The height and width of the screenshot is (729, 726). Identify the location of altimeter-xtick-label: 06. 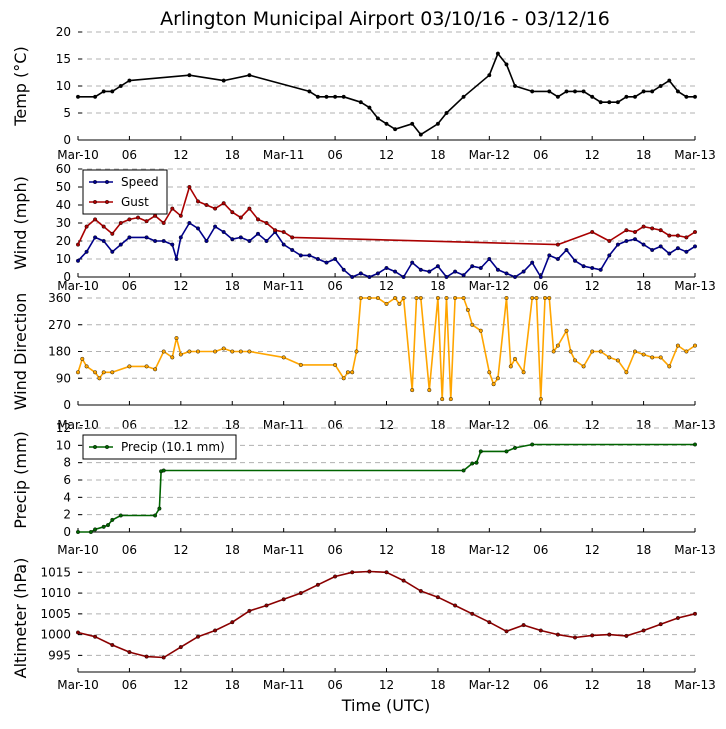
(129, 685).